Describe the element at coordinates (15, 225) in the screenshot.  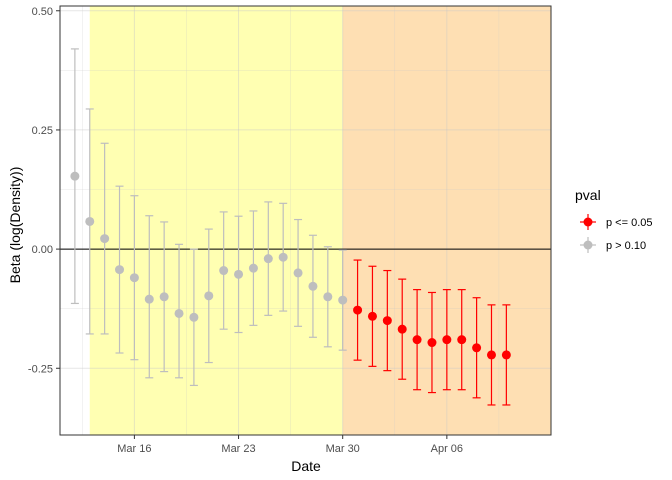
I see `y-axis-title: Beta (log(Density))` at that location.